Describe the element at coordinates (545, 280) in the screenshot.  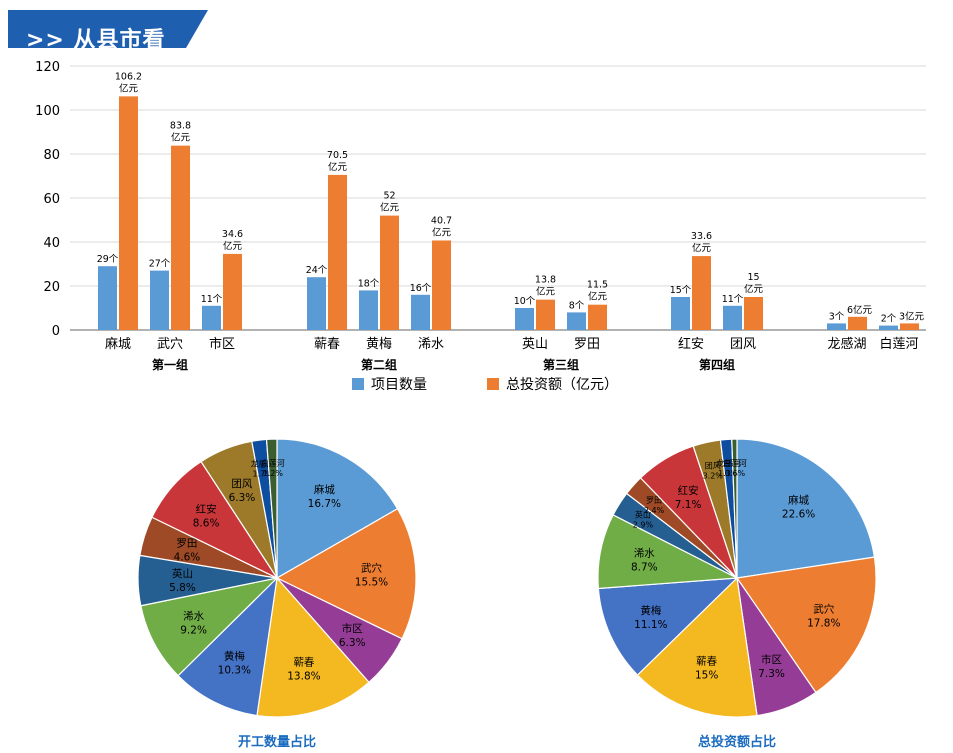
I see `data-label-investment: 13.8` at that location.